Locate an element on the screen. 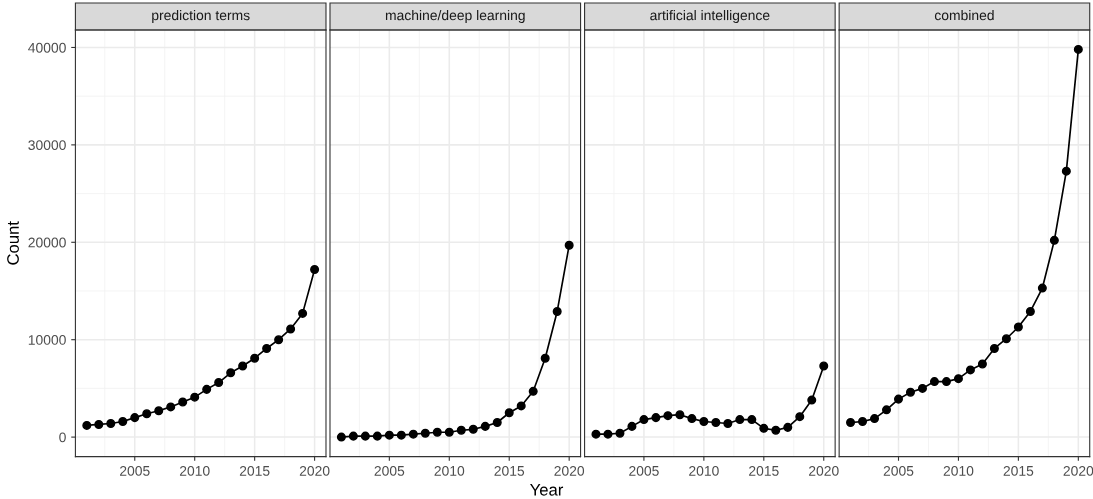 The height and width of the screenshot is (499, 1093). y-tick-label: 40000 is located at coordinates (47, 47).